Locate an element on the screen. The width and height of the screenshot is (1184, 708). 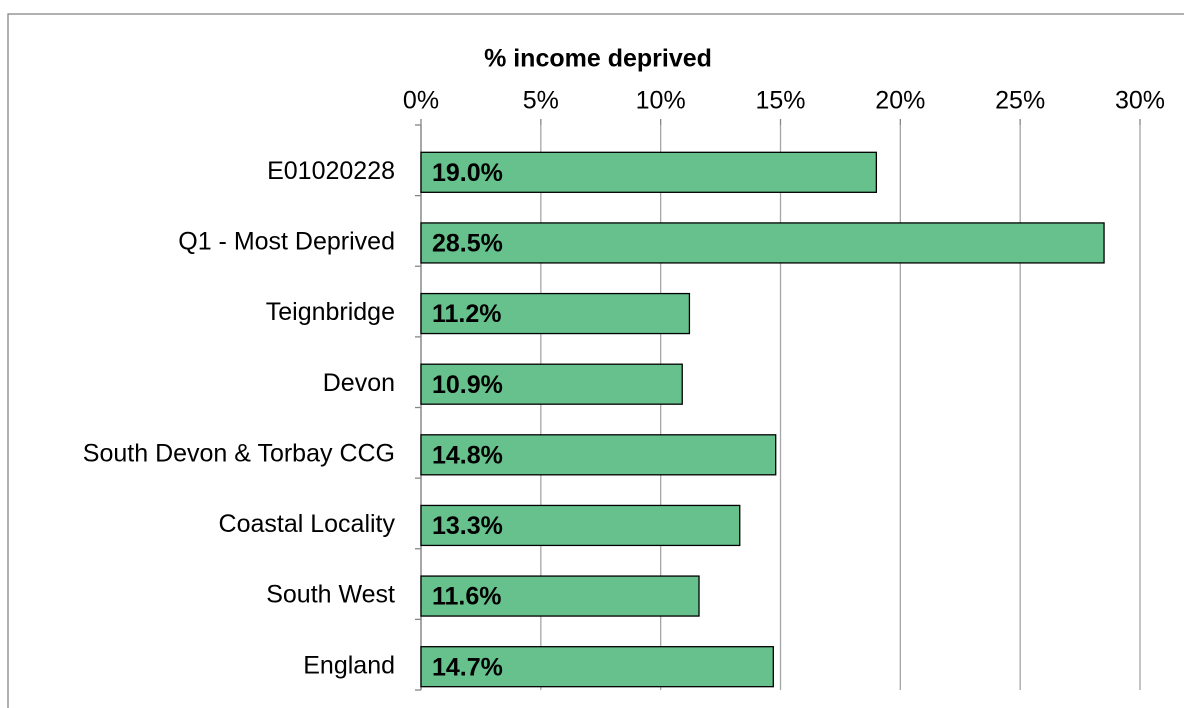
y-tick-label: Devon is located at coordinates (359, 383).